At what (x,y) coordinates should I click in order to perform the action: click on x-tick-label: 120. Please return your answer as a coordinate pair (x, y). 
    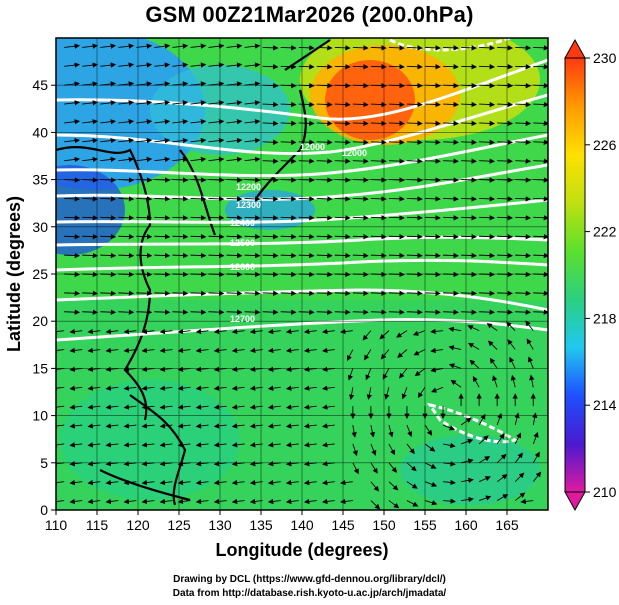
    Looking at the image, I should click on (138, 525).